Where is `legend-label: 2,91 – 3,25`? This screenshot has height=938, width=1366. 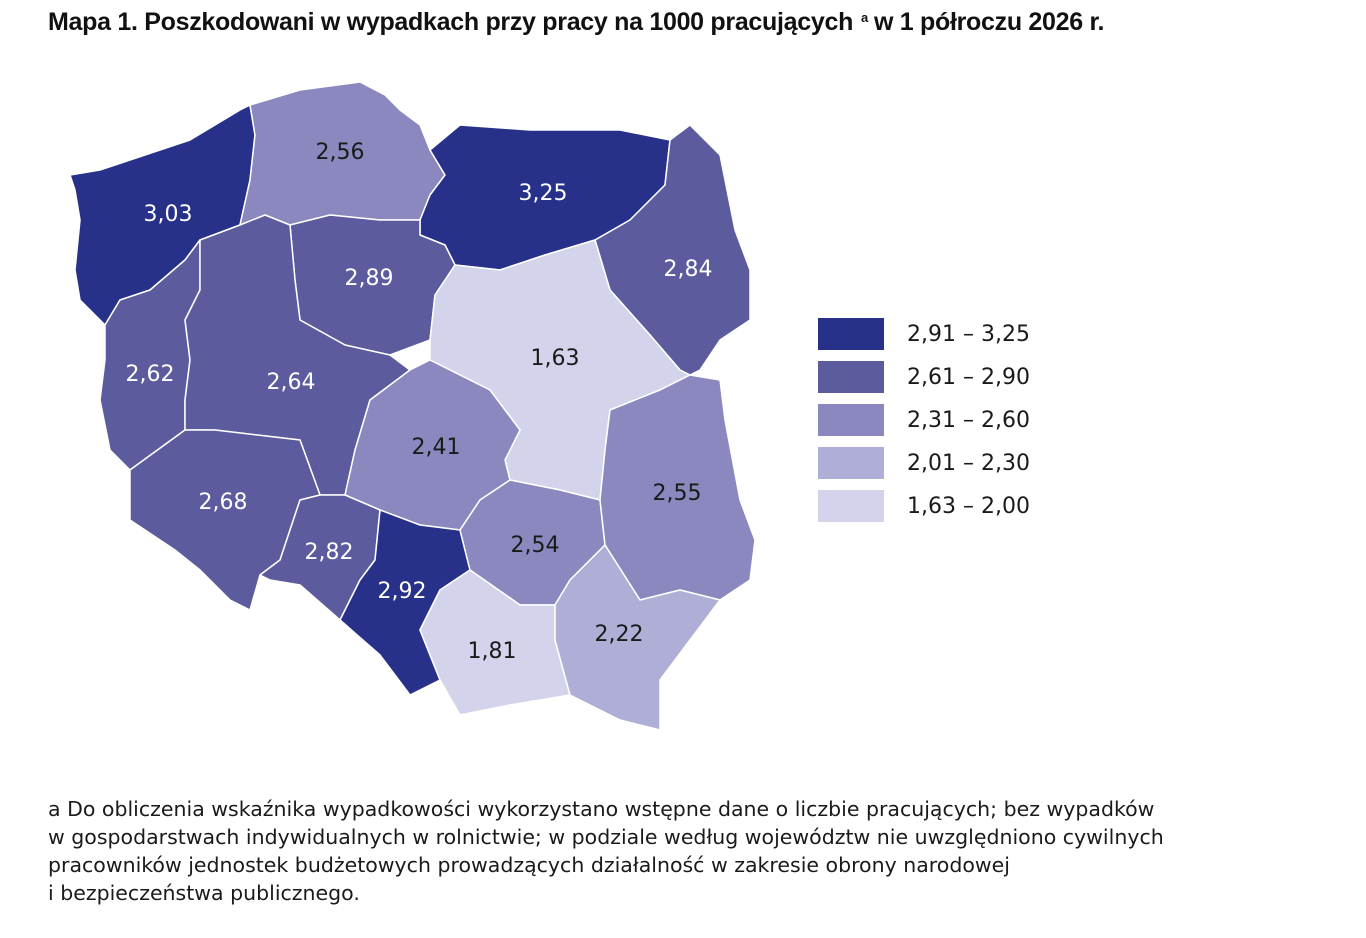 legend-label: 2,91 – 3,25 is located at coordinates (968, 334).